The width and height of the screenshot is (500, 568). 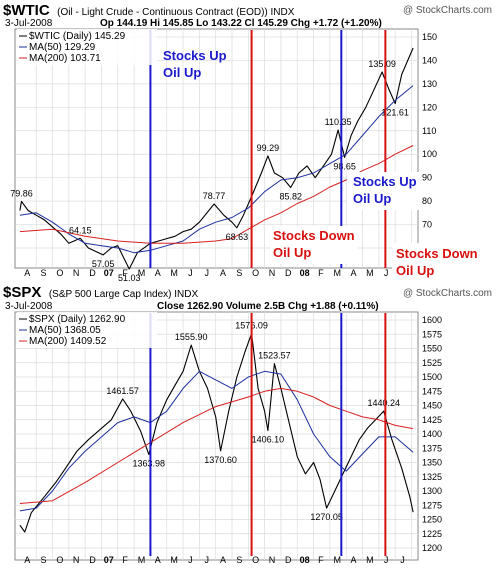 I want to click on top-legend-ma200: MA(200) 103.71, so click(x=65, y=58).